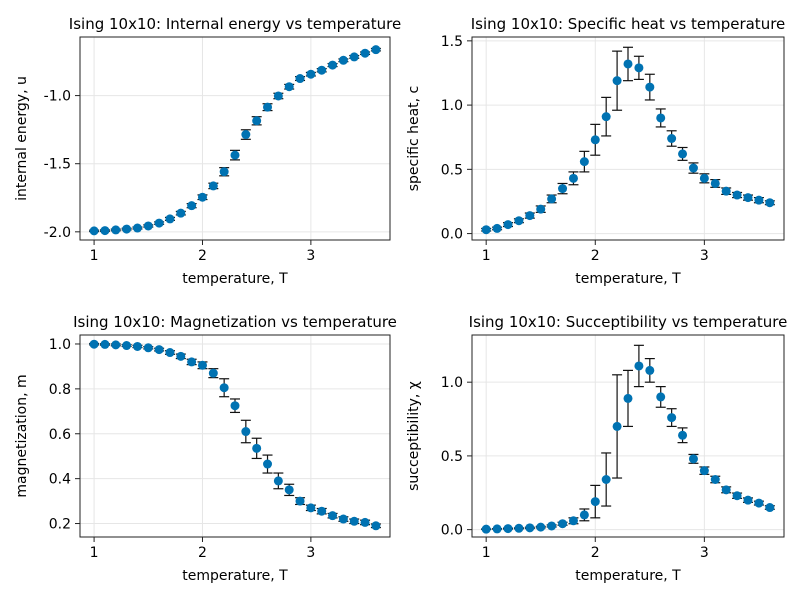  I want to click on heat-x-axis-label: temperature, T, so click(628, 279).